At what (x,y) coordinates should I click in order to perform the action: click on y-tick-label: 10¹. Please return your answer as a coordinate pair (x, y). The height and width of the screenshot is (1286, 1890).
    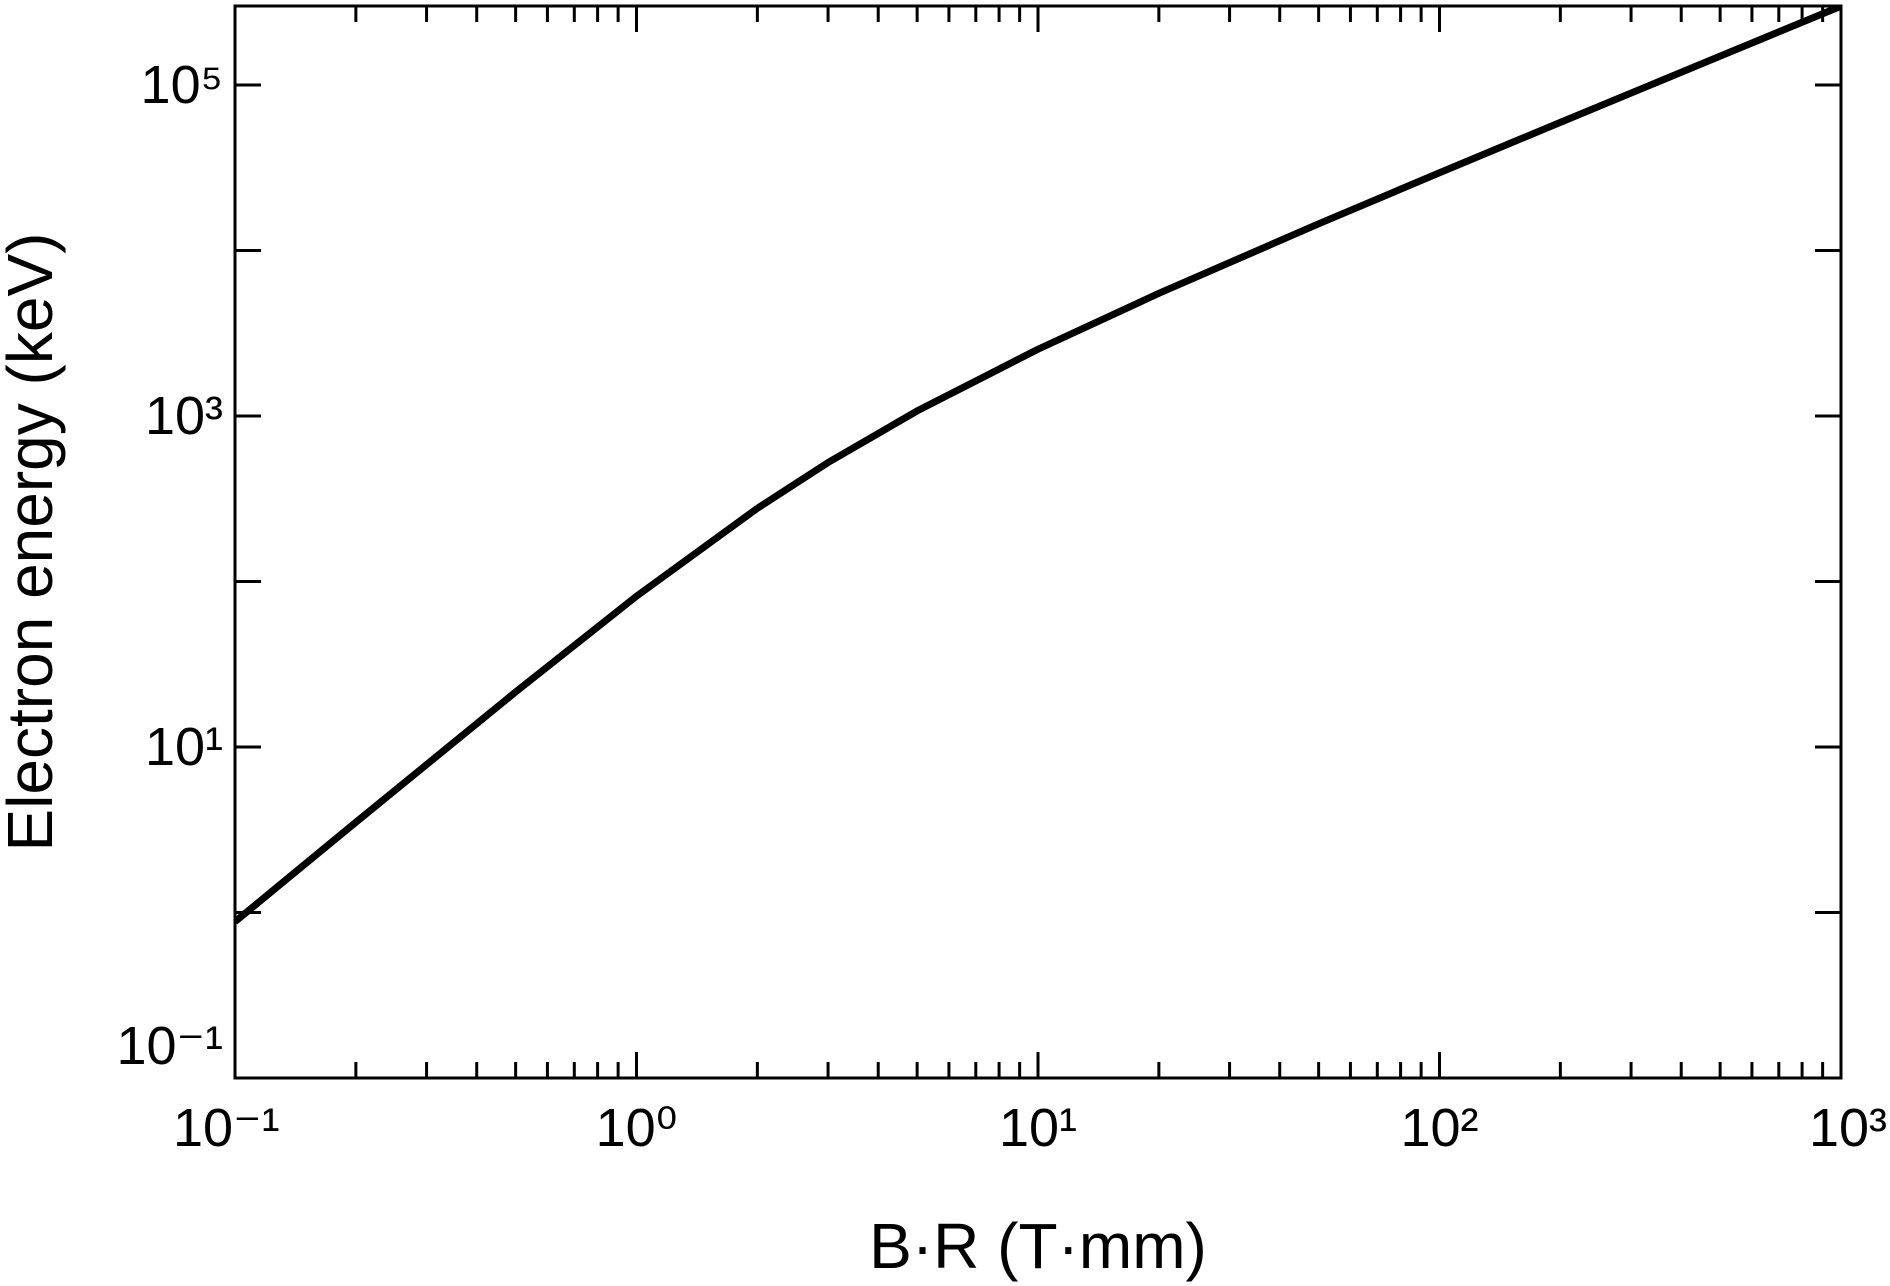
    Looking at the image, I should click on (184, 747).